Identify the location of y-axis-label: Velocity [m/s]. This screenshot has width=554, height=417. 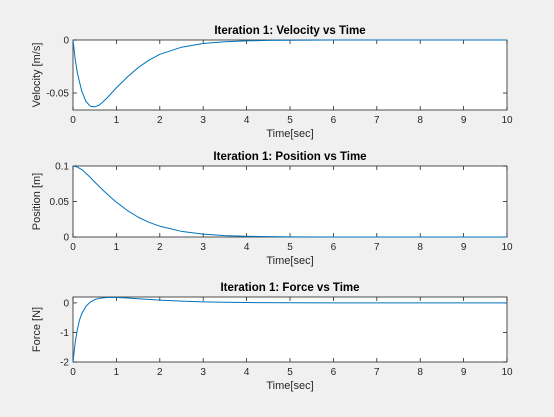
(37, 75).